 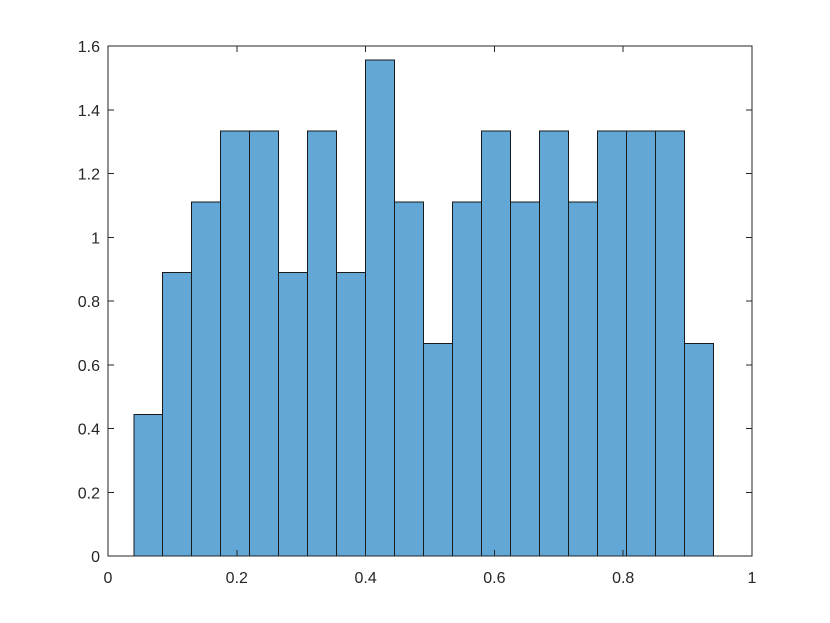 What do you see at coordinates (89, 47) in the screenshot?
I see `y-tick-label: 1.6` at bounding box center [89, 47].